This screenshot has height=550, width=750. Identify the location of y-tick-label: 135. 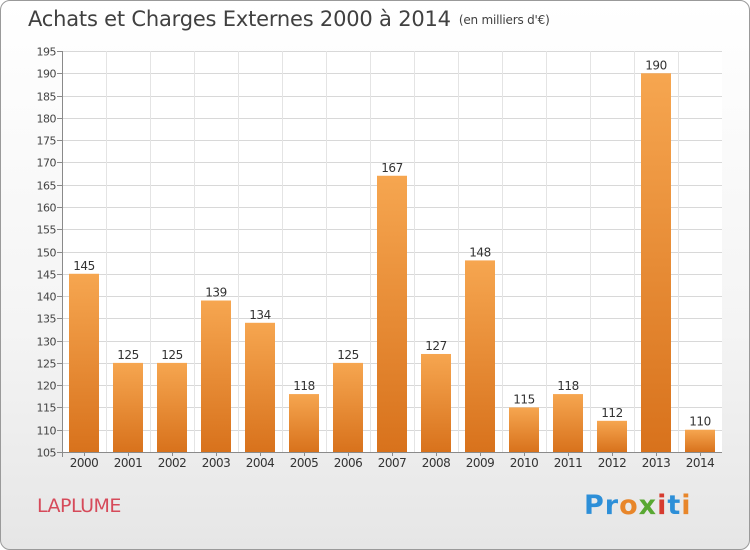
(47, 319).